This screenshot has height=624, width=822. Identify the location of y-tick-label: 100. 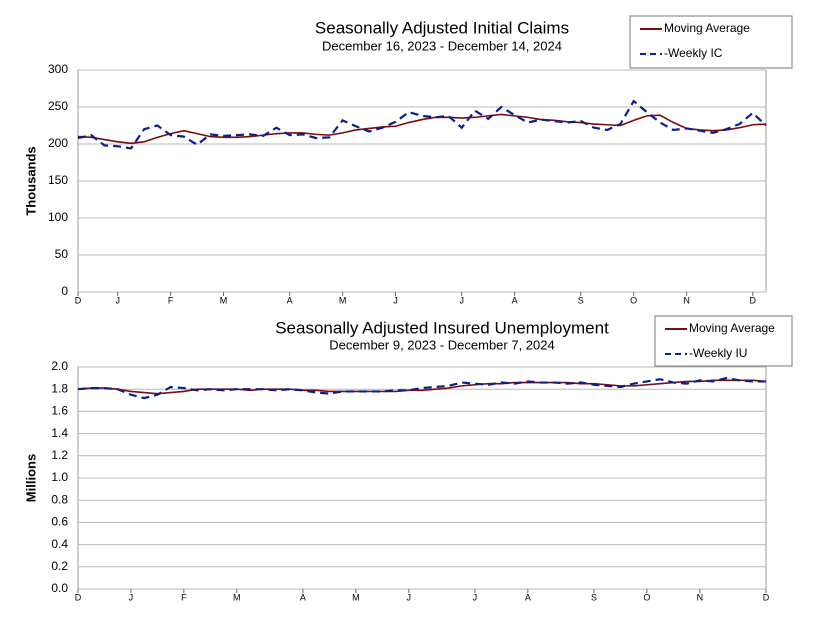
(58, 217).